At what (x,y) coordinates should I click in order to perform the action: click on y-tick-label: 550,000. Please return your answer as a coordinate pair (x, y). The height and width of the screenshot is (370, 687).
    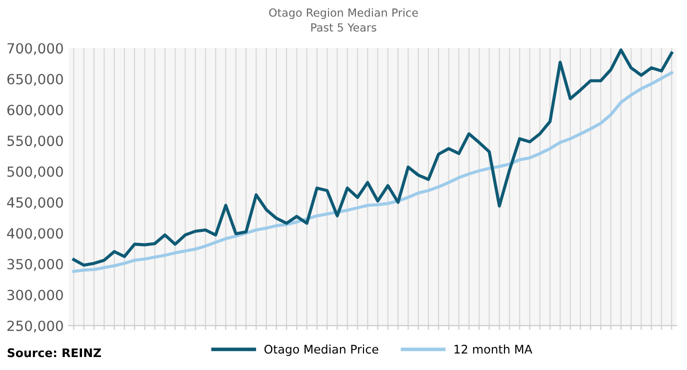
    Looking at the image, I should click on (35, 142).